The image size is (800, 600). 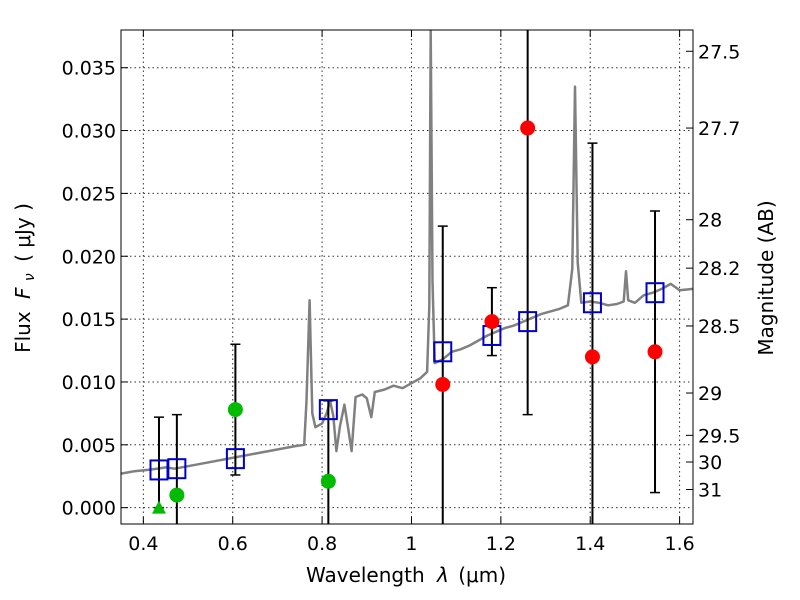 What do you see at coordinates (23, 332) in the screenshot?
I see `y-axis-label-text: Flux` at bounding box center [23, 332].